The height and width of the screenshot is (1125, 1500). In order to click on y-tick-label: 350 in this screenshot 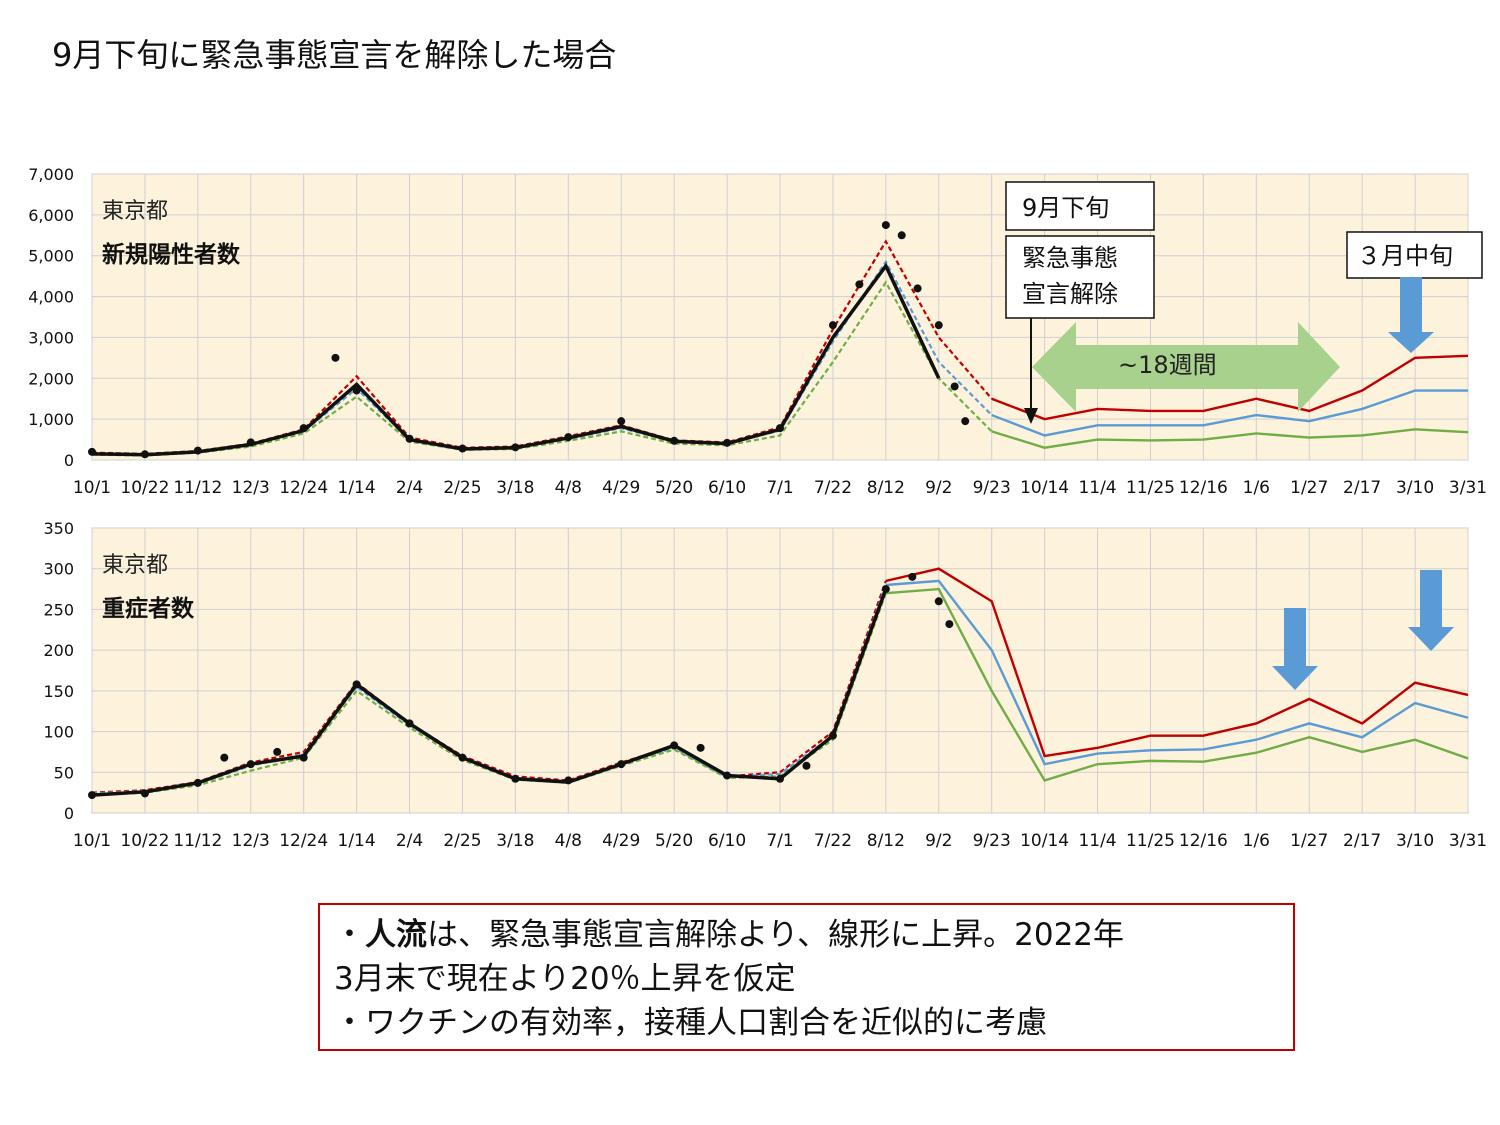, I will do `click(58, 528)`.